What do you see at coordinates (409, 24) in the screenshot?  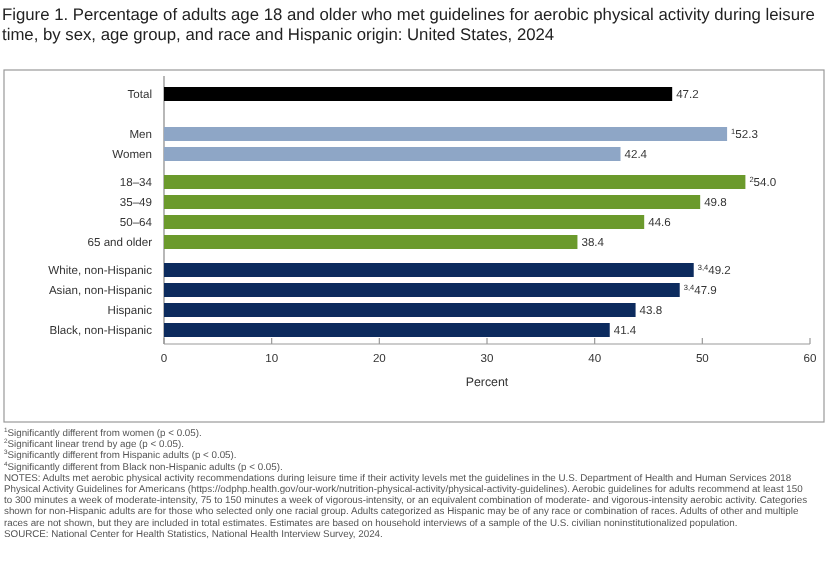 I see `chart-title: Figure 1. Percentage of adults age 18 and older who met guidelines for aerobic physical activity during leisure time, by sex, age group, and race and Hispanic origin: United States, 2024` at bounding box center [409, 24].